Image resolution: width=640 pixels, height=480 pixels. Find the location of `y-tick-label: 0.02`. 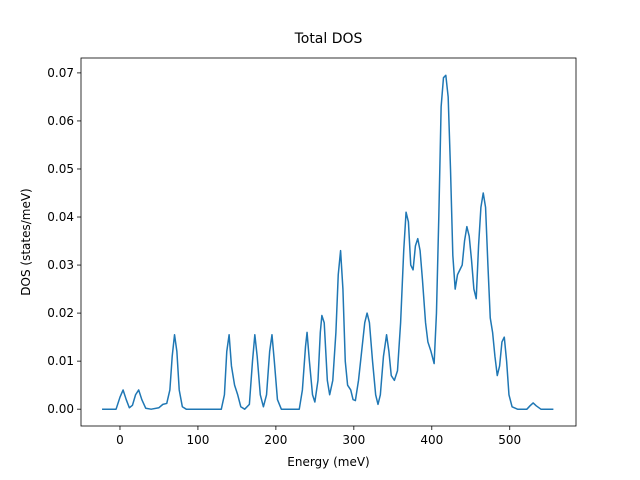

y-tick-label: 0.02 is located at coordinates (60, 313).